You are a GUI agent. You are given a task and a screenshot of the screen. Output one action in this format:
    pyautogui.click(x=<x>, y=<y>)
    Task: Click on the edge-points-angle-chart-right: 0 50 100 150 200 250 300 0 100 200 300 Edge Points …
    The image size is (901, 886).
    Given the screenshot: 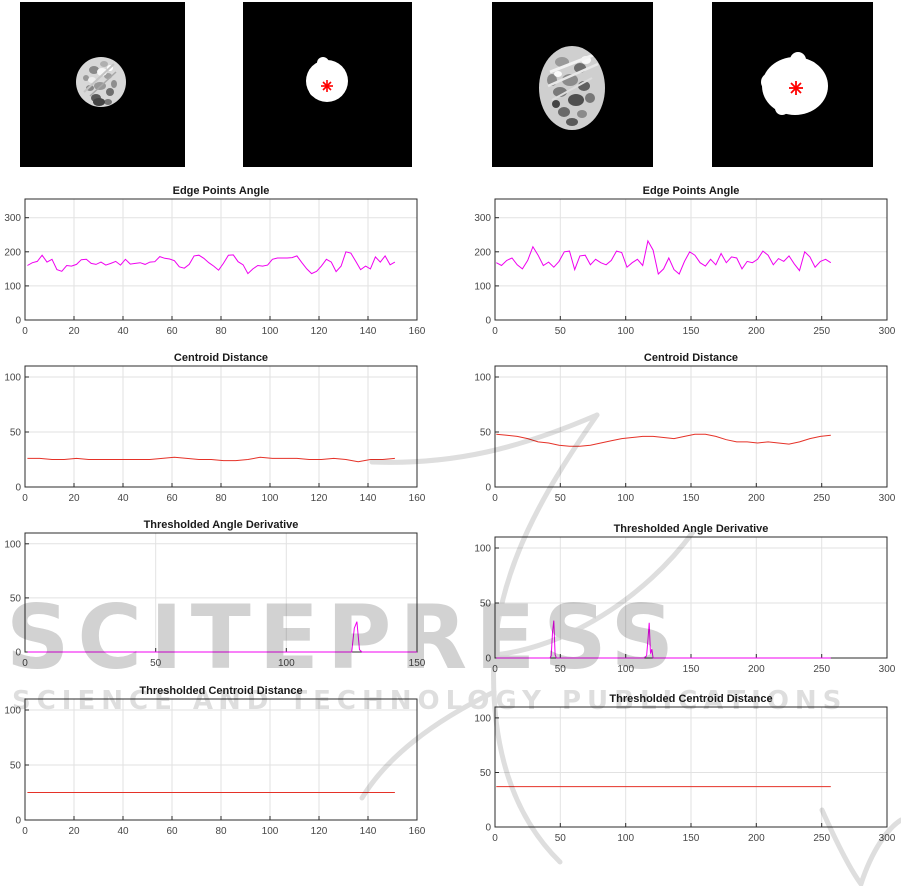 What is the action you would take?
    pyautogui.click(x=685, y=262)
    